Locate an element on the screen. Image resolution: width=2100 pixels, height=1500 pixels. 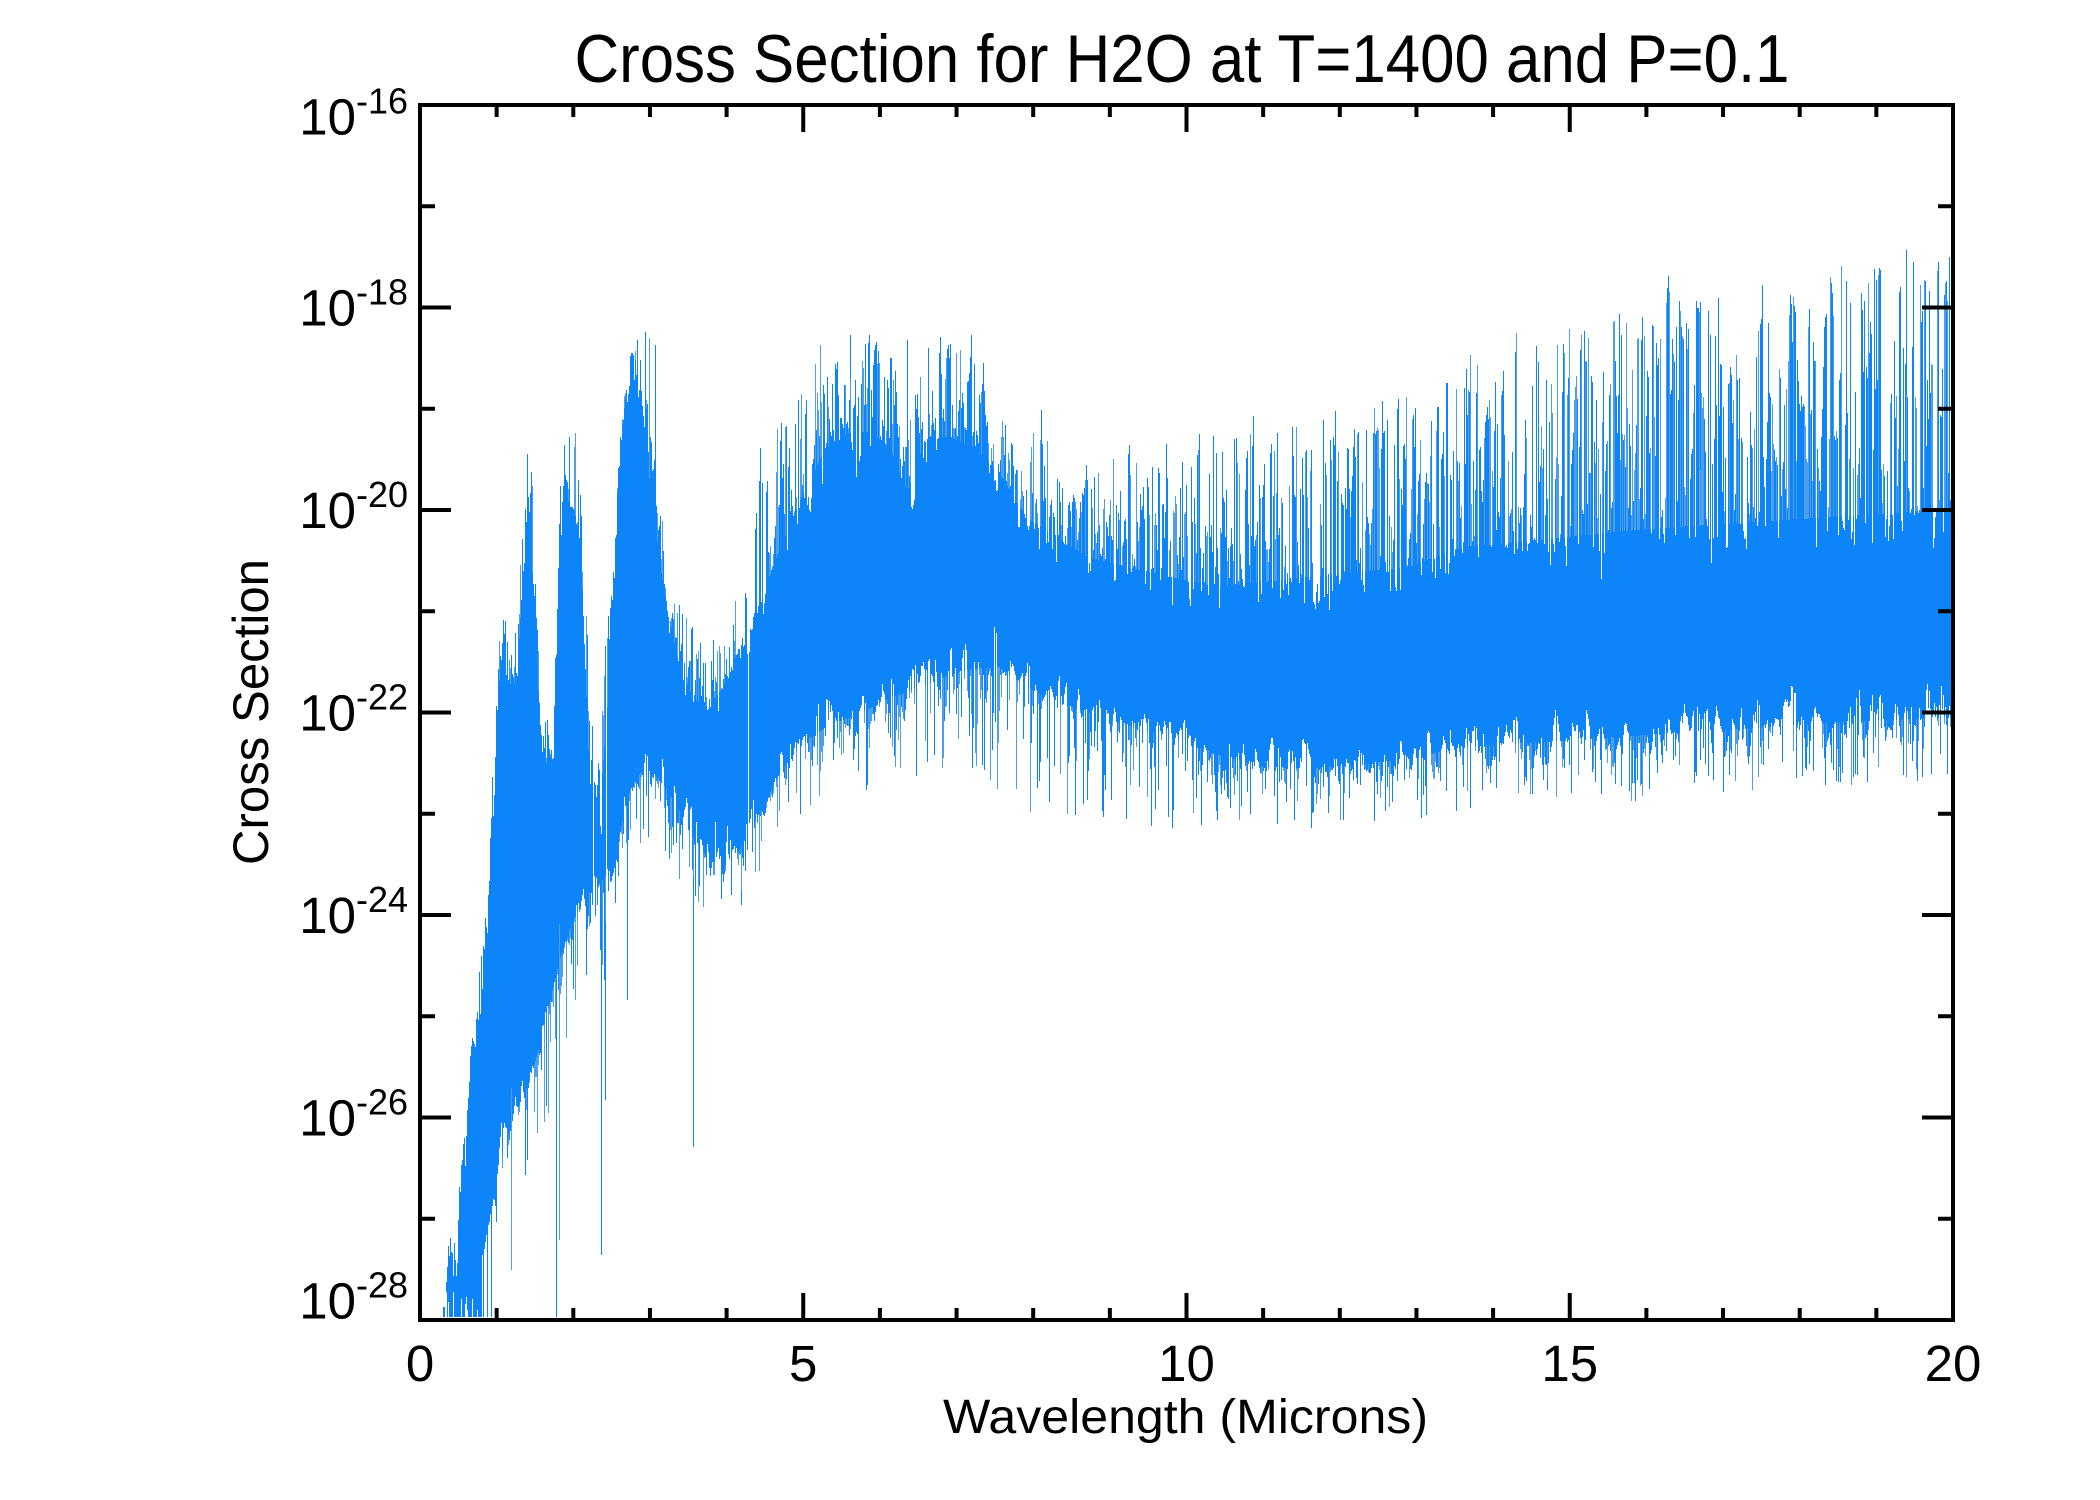
svg-text: Wavelength (Microns) is located at coordinates (1185, 1417).